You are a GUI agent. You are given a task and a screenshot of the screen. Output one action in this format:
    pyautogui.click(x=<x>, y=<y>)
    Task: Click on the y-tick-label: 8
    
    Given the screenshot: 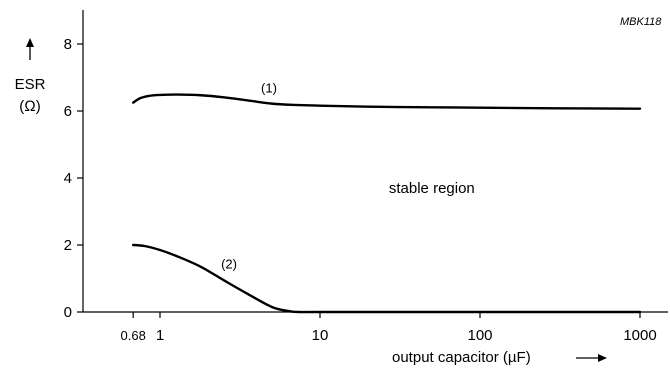 What is the action you would take?
    pyautogui.click(x=68, y=44)
    